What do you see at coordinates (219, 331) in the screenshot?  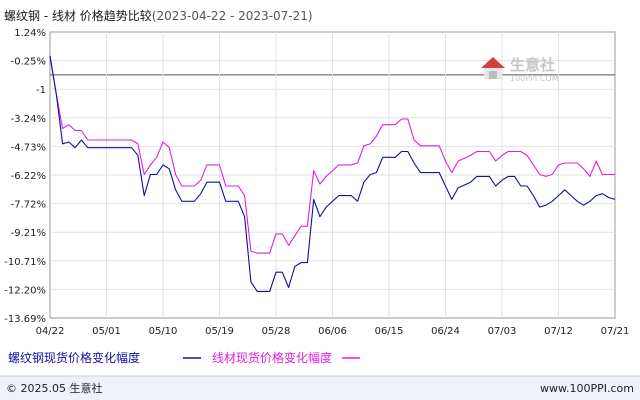 I see `x-tick-label: 05/19` at bounding box center [219, 331].